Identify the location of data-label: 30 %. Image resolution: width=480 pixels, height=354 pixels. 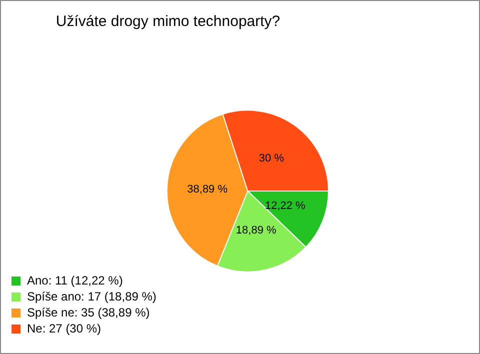
(271, 158).